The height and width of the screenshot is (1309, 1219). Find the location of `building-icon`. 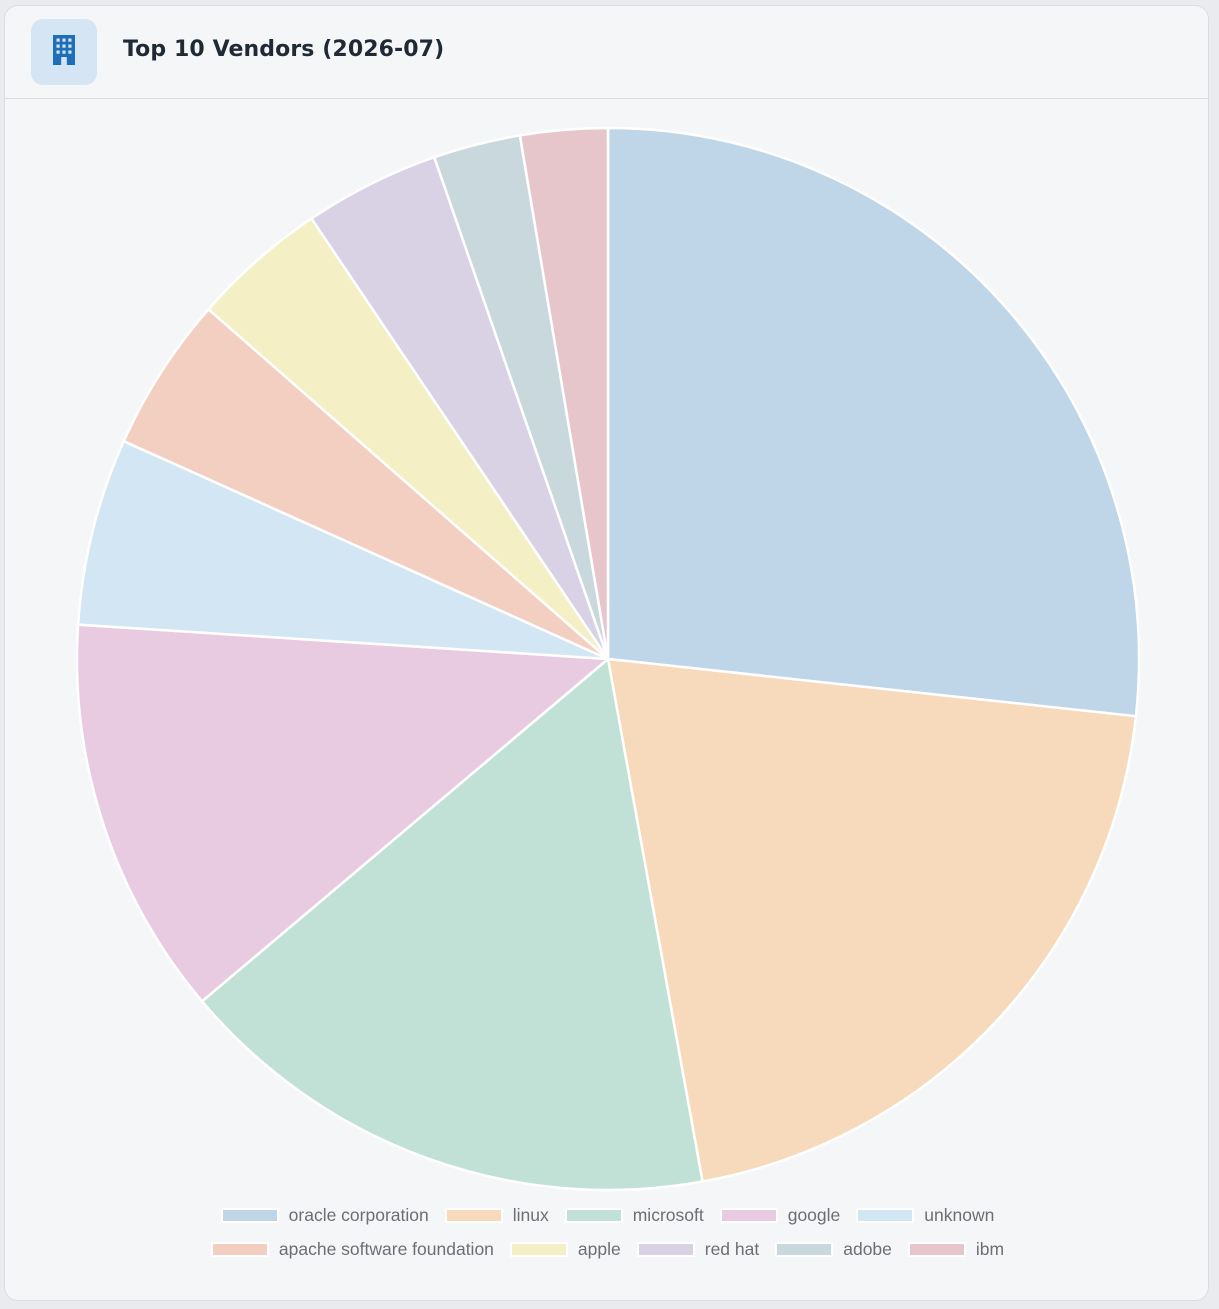

building-icon is located at coordinates (64, 52).